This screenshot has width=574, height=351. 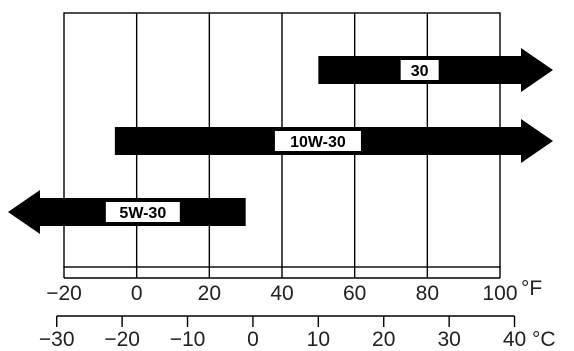 I want to click on range-label: 10W-30, so click(x=318, y=142).